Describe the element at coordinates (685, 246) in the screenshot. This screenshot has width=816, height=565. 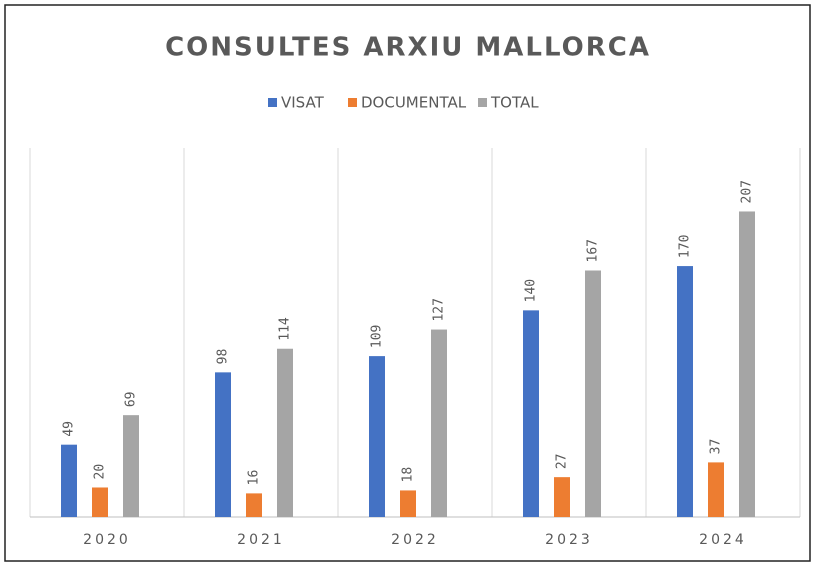
I see `data-label: 170` at that location.